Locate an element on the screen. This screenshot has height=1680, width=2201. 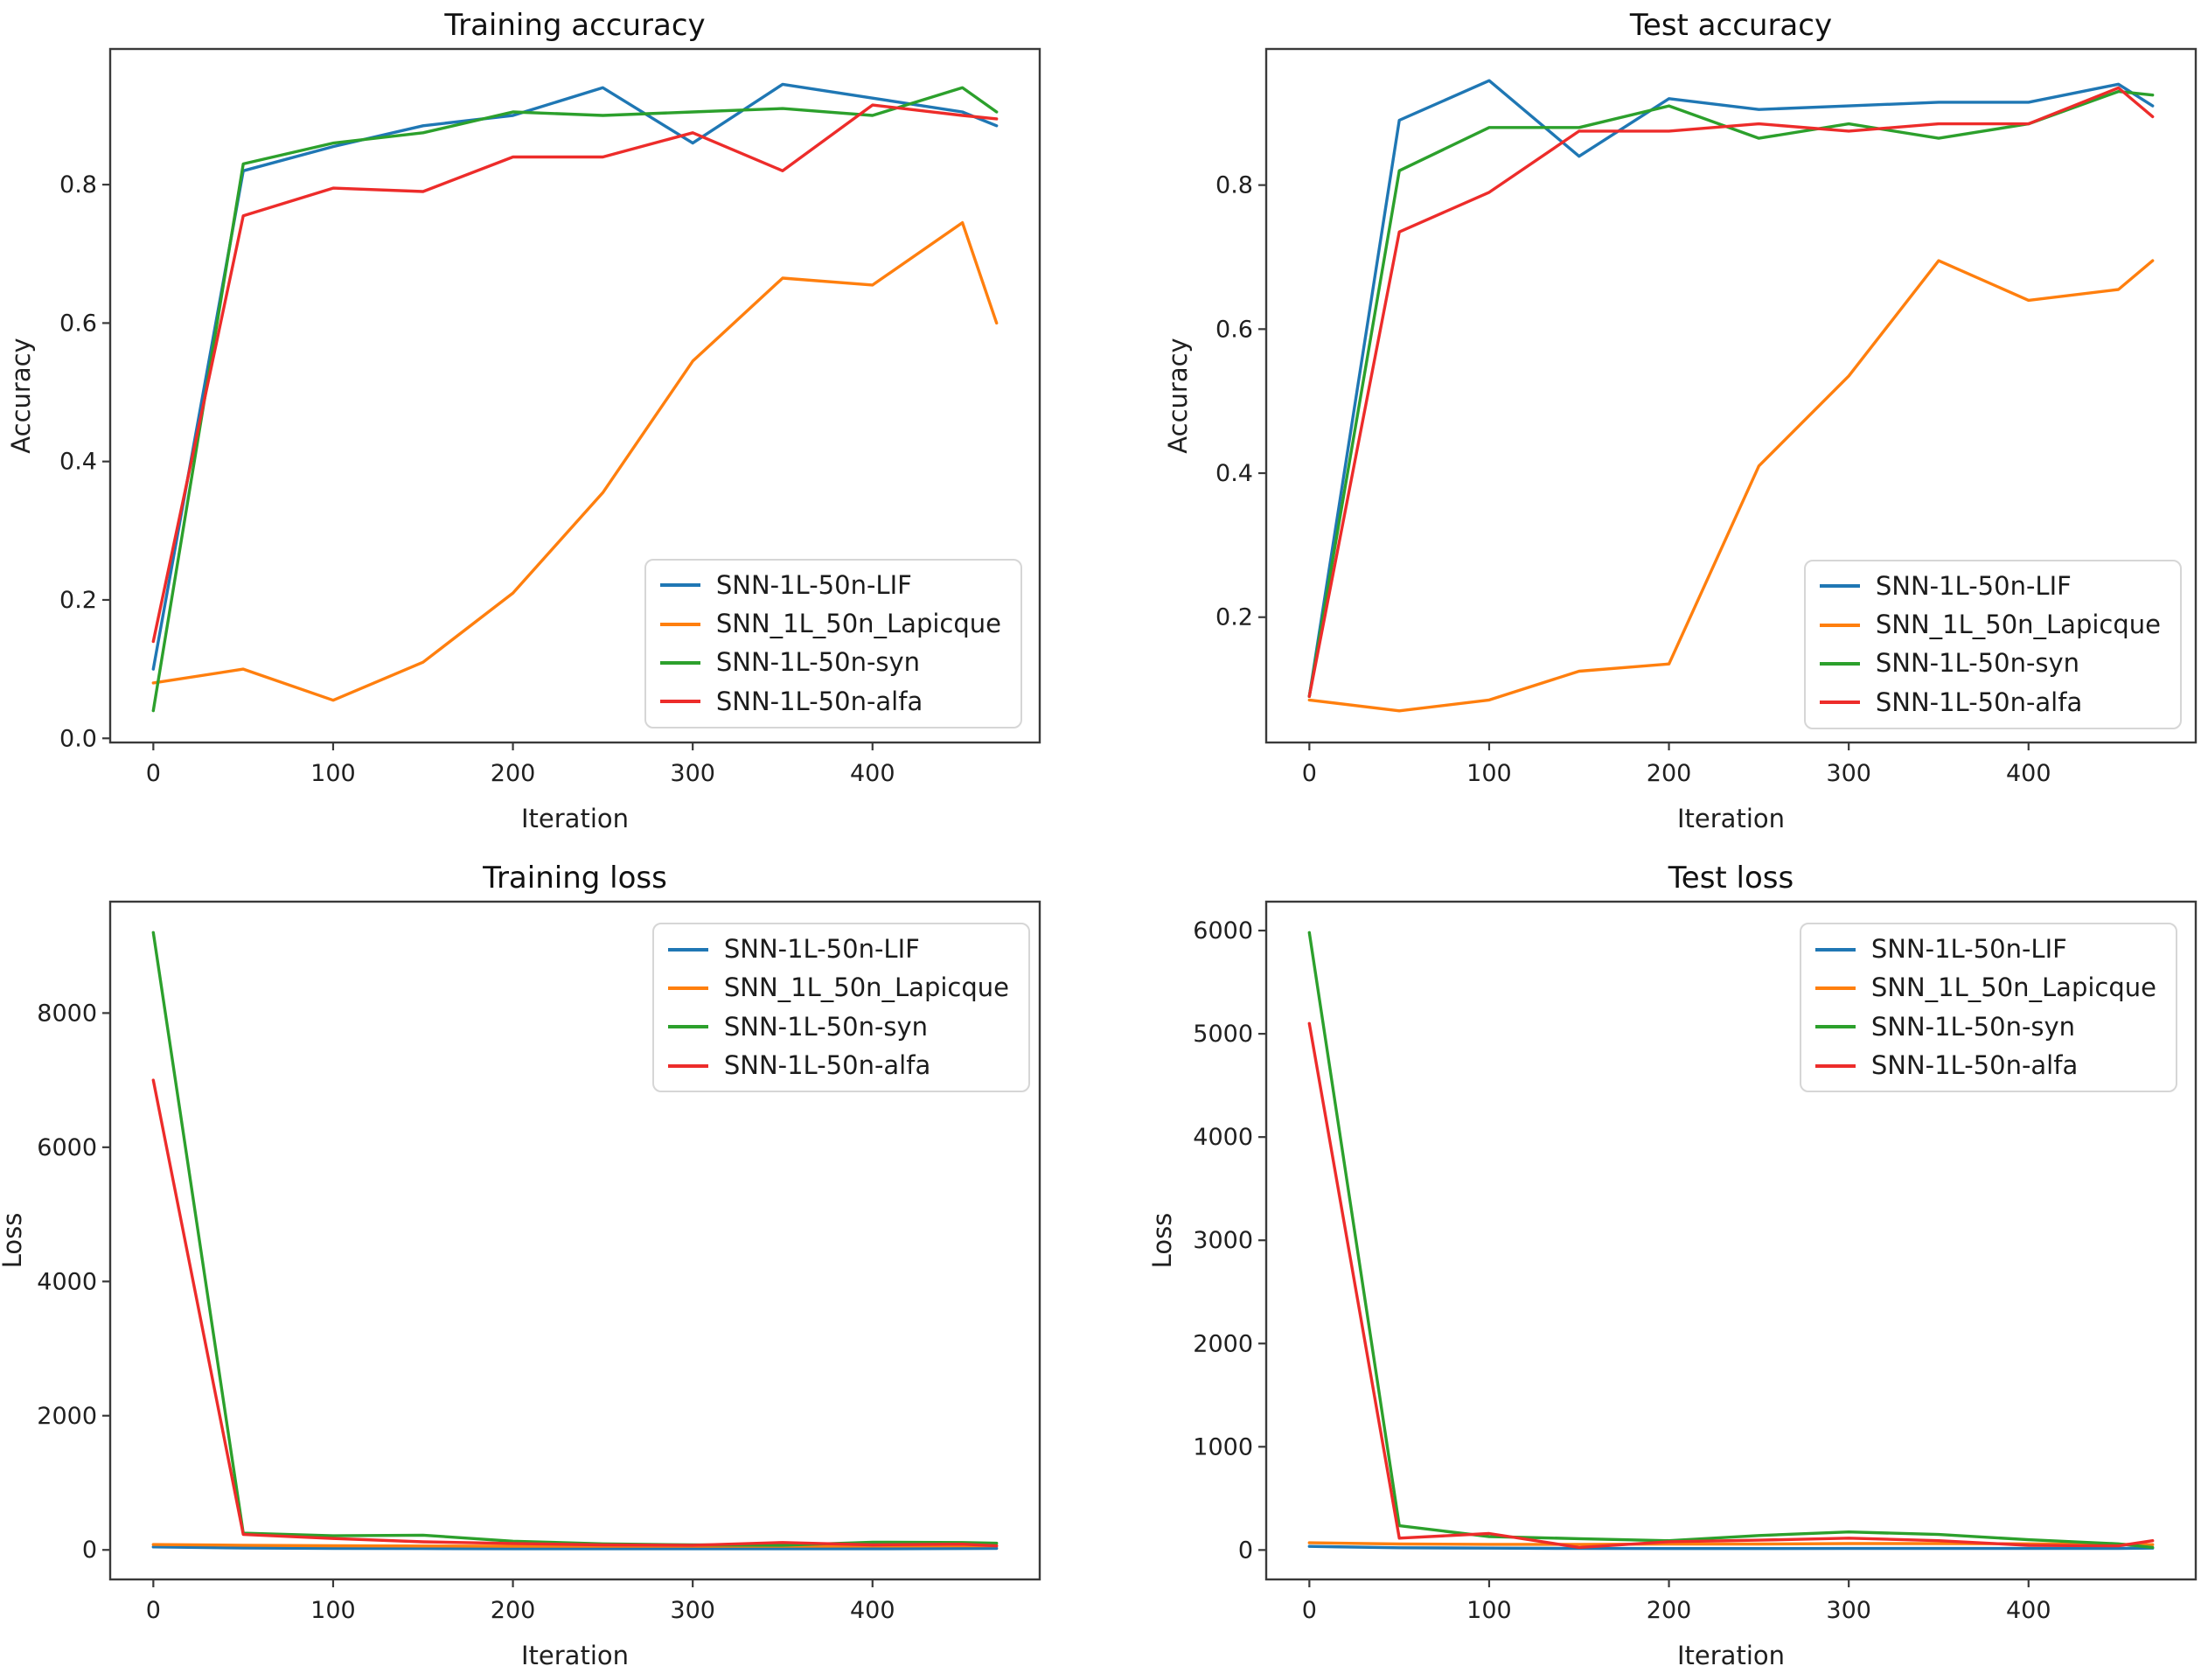
chart-title: Test loss is located at coordinates (1731, 878).